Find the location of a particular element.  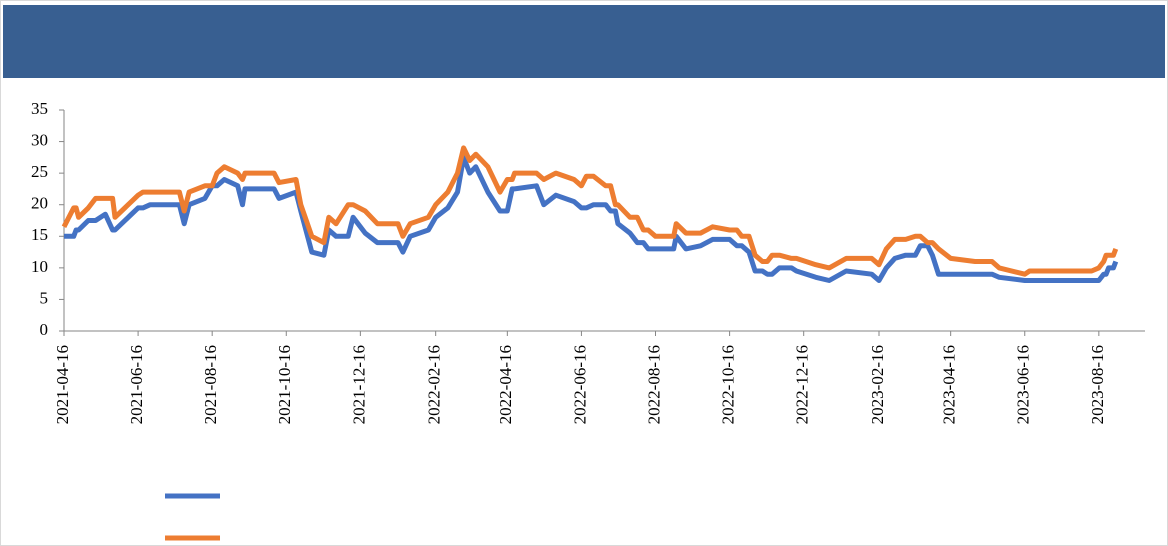

x-tick-label: 2022-04-16 is located at coordinates (505, 384).